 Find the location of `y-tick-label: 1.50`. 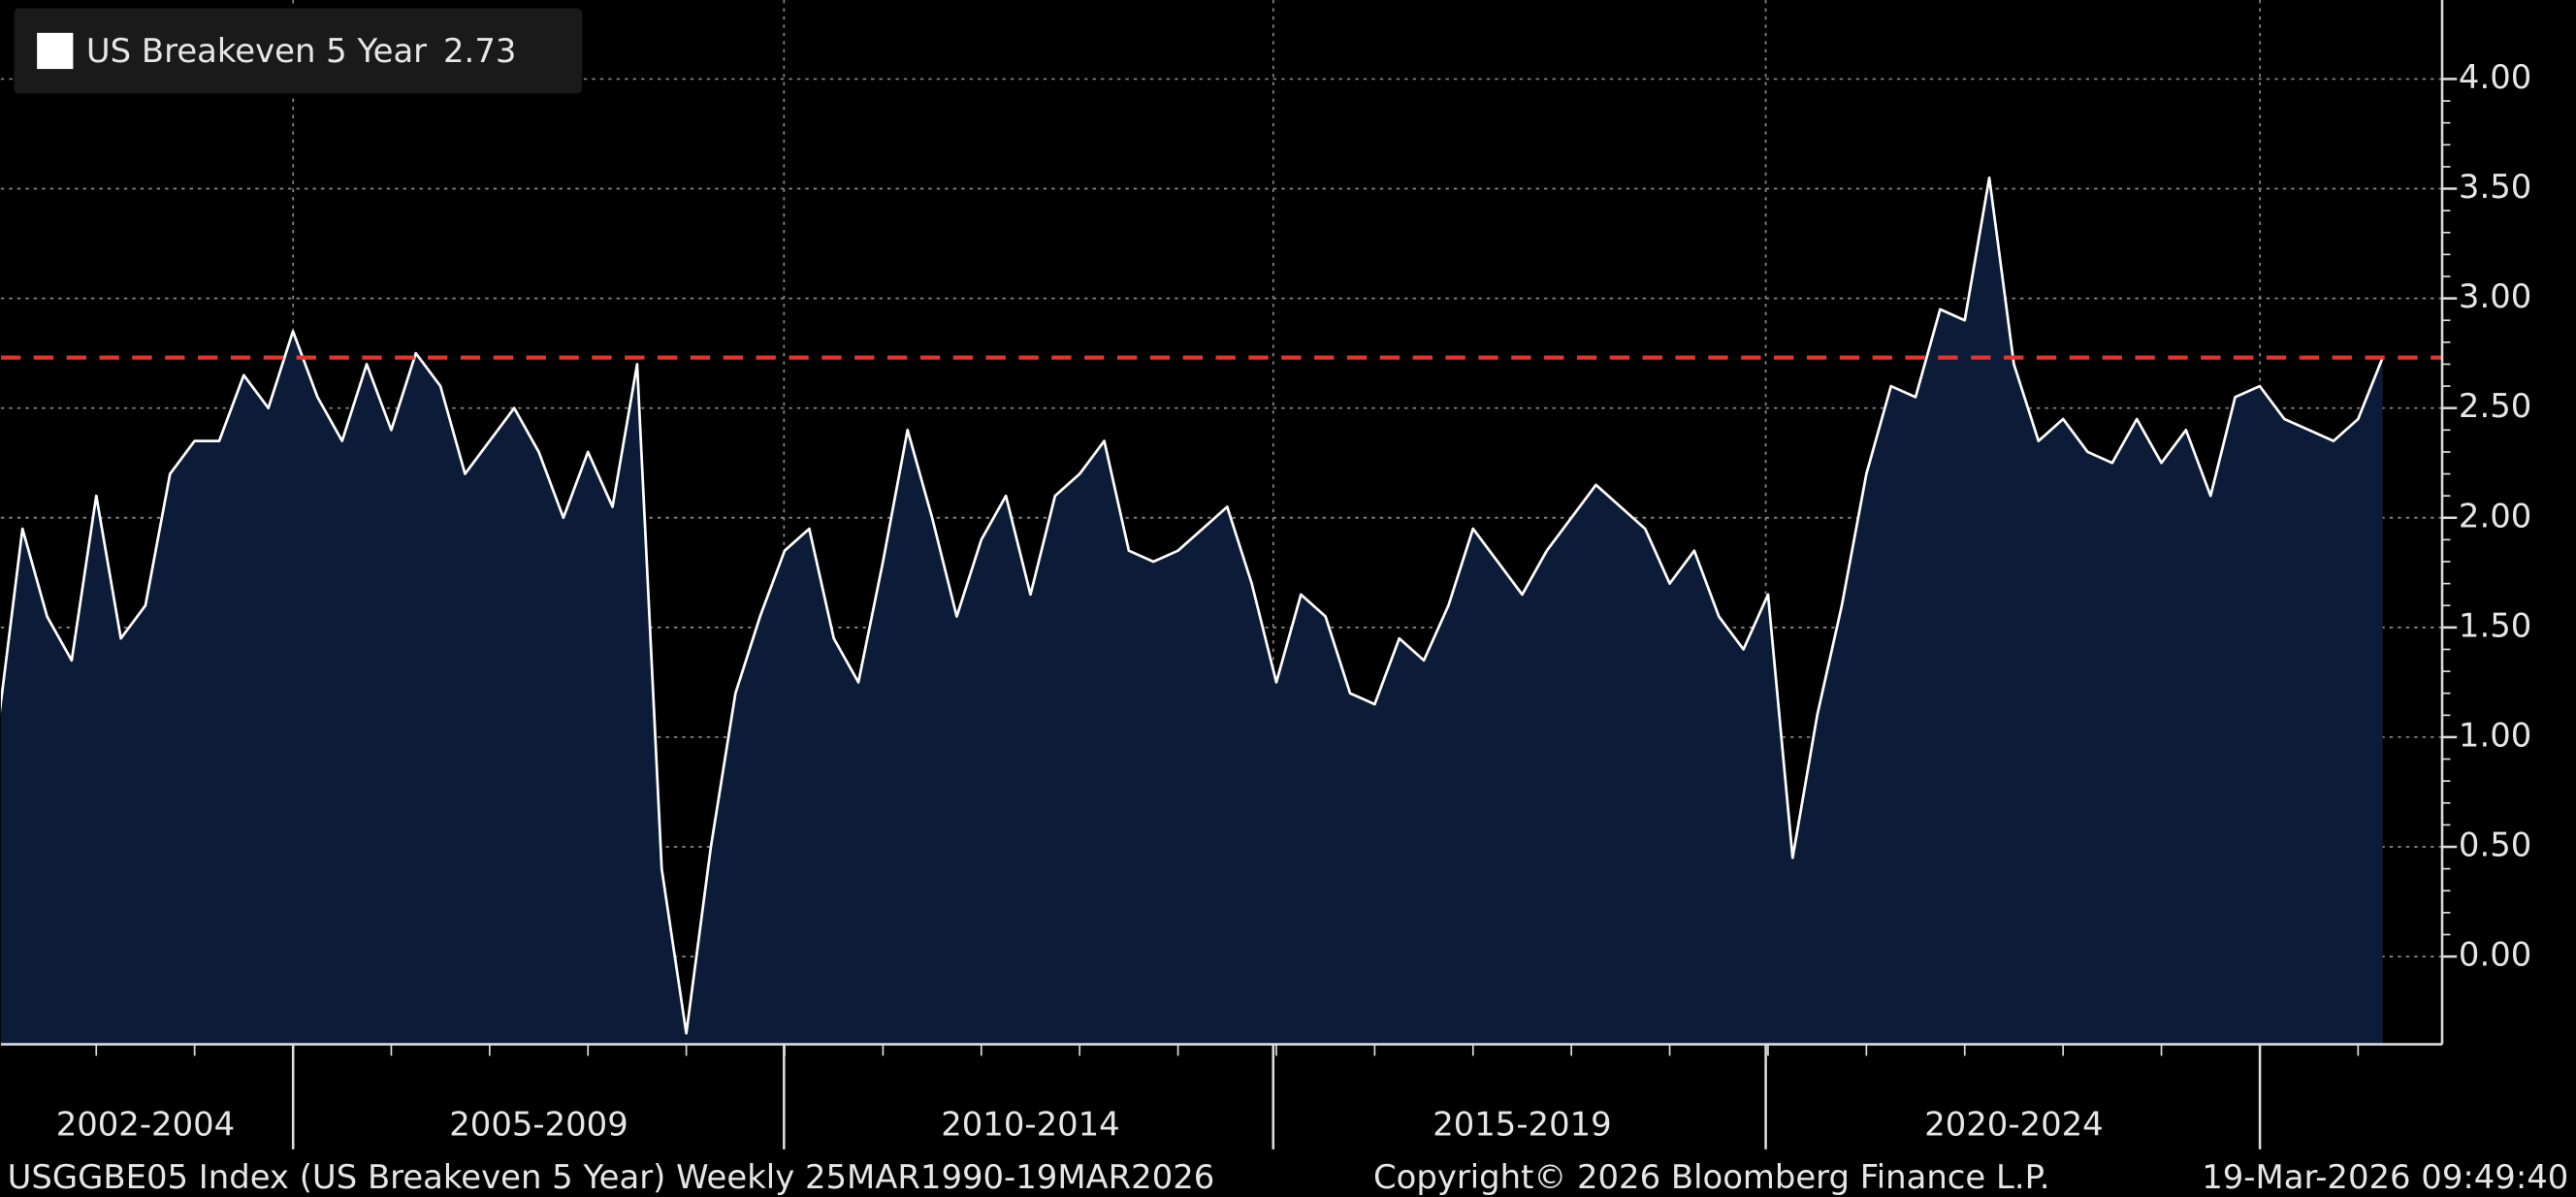

y-tick-label: 1.50 is located at coordinates (2495, 625).